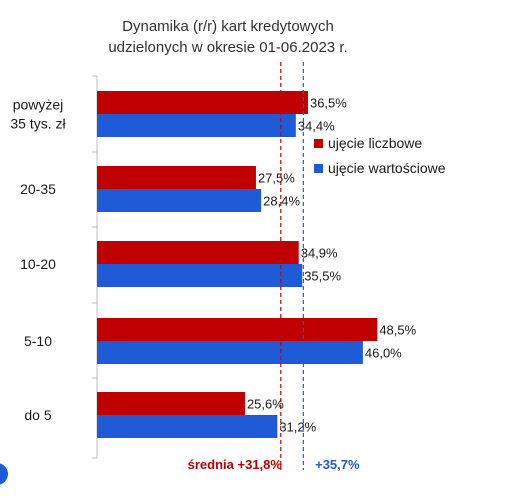 The image size is (529, 498). Describe the element at coordinates (387, 168) in the screenshot. I see `legend-label-1: ujęcie wartościowe` at that location.